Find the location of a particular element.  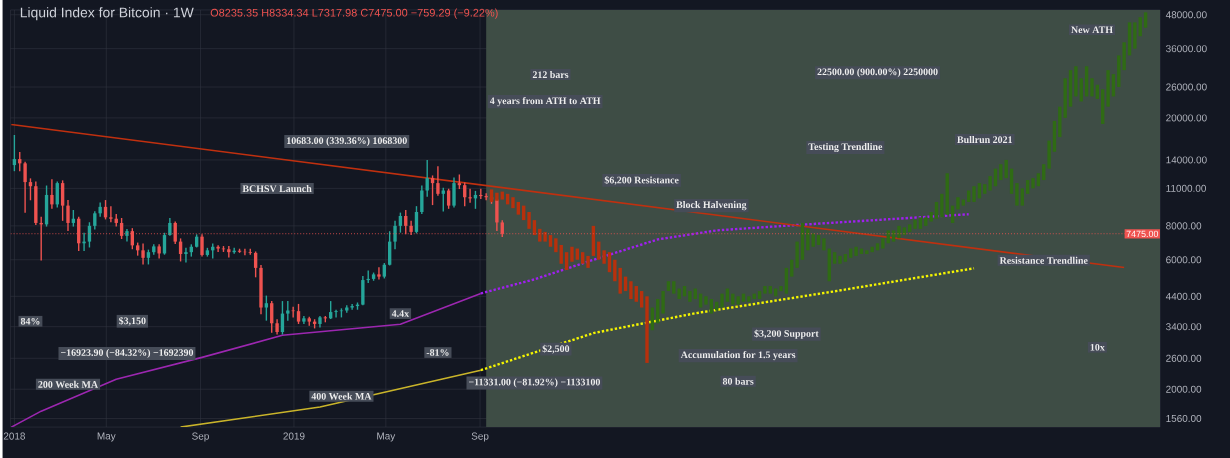

annotation: 22500.00 (900.00%) 2250000 is located at coordinates (877, 73).